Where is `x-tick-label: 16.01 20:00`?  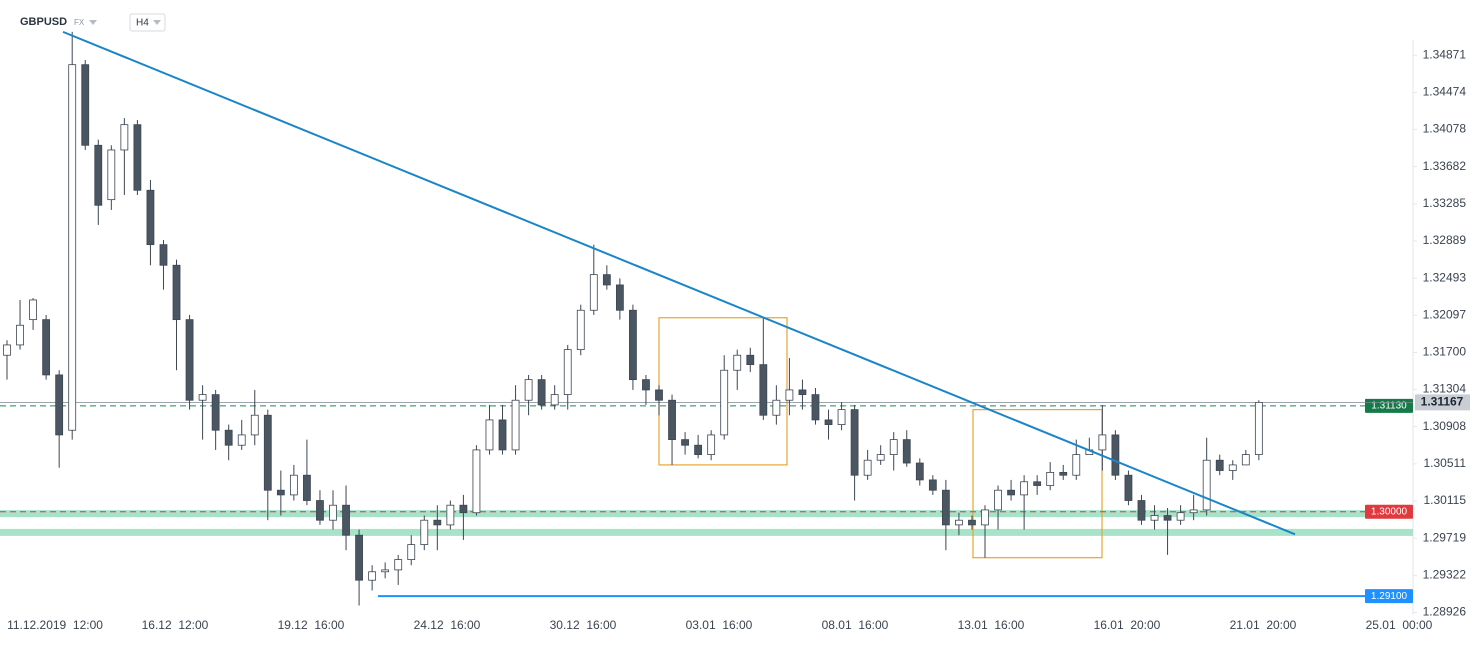
x-tick-label: 16.01 20:00 is located at coordinates (1127, 625).